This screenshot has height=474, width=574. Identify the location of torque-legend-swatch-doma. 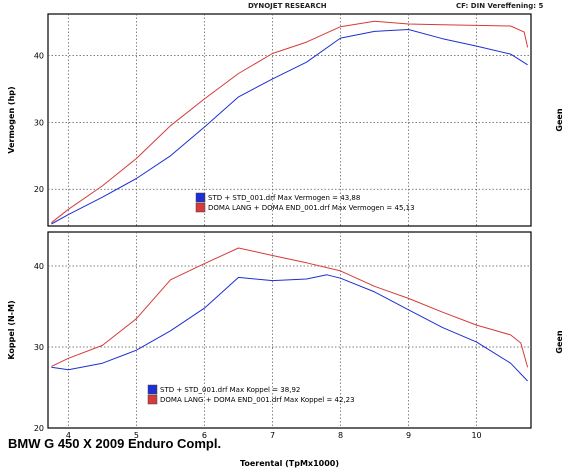
(152, 399).